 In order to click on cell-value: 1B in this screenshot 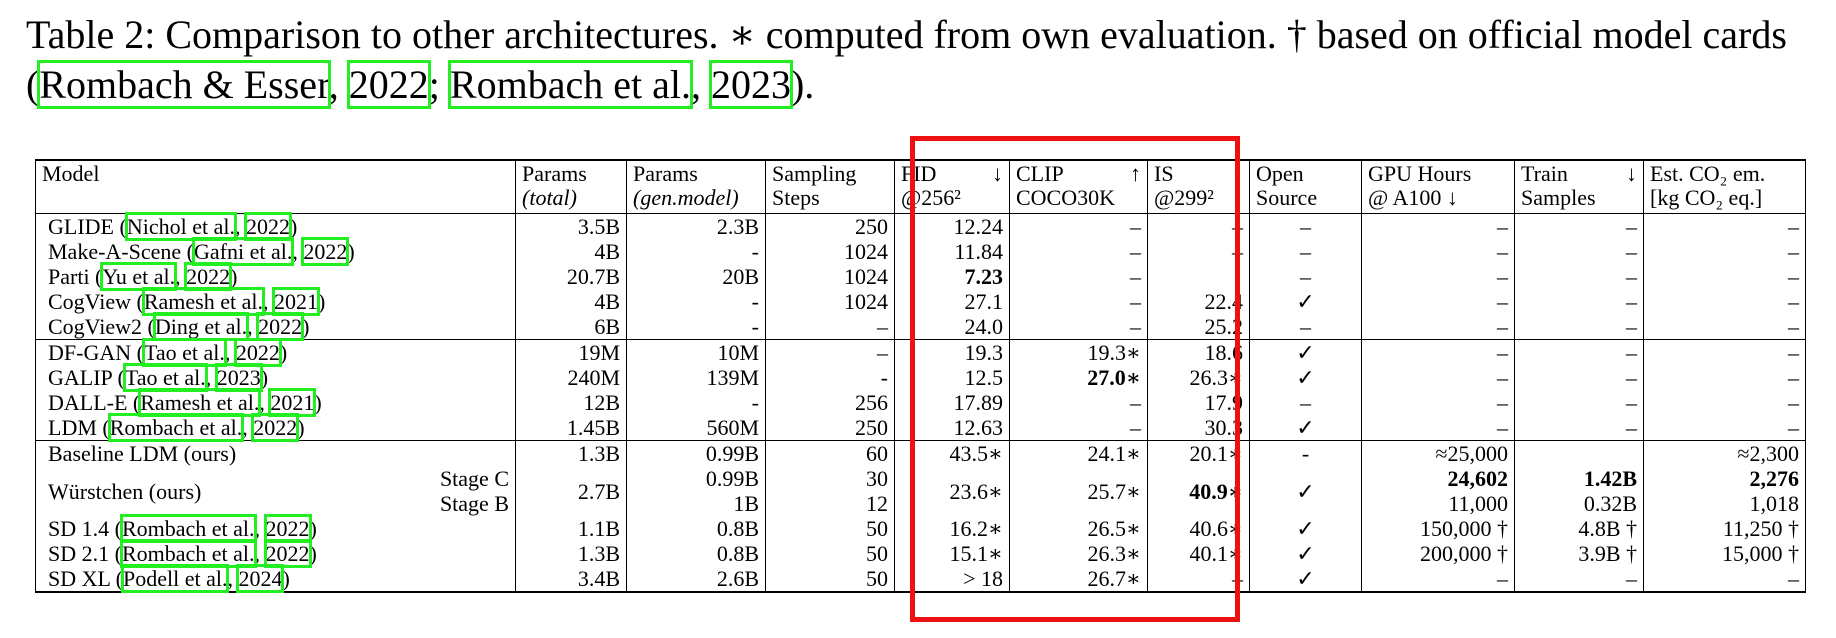, I will do `click(746, 503)`.